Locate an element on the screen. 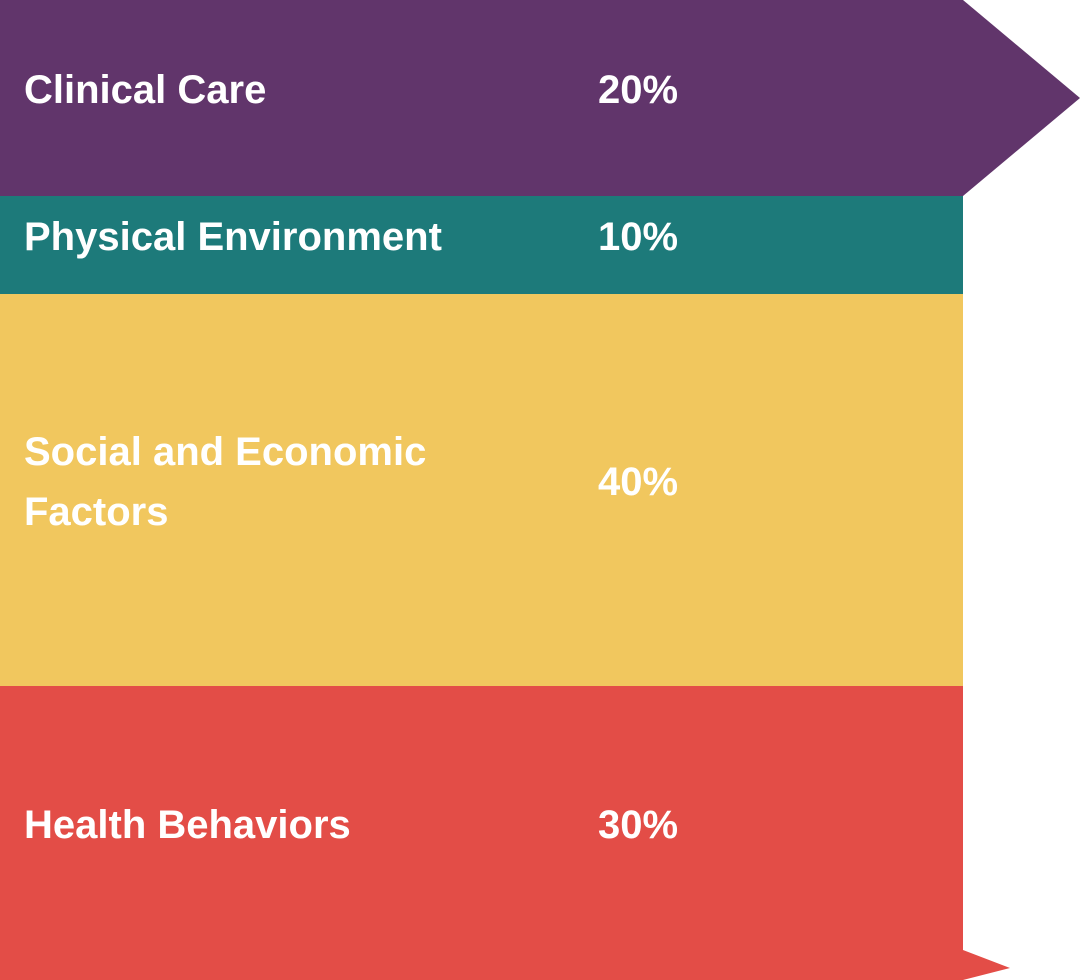 This screenshot has width=1081, height=980. band is located at coordinates (481, 245).